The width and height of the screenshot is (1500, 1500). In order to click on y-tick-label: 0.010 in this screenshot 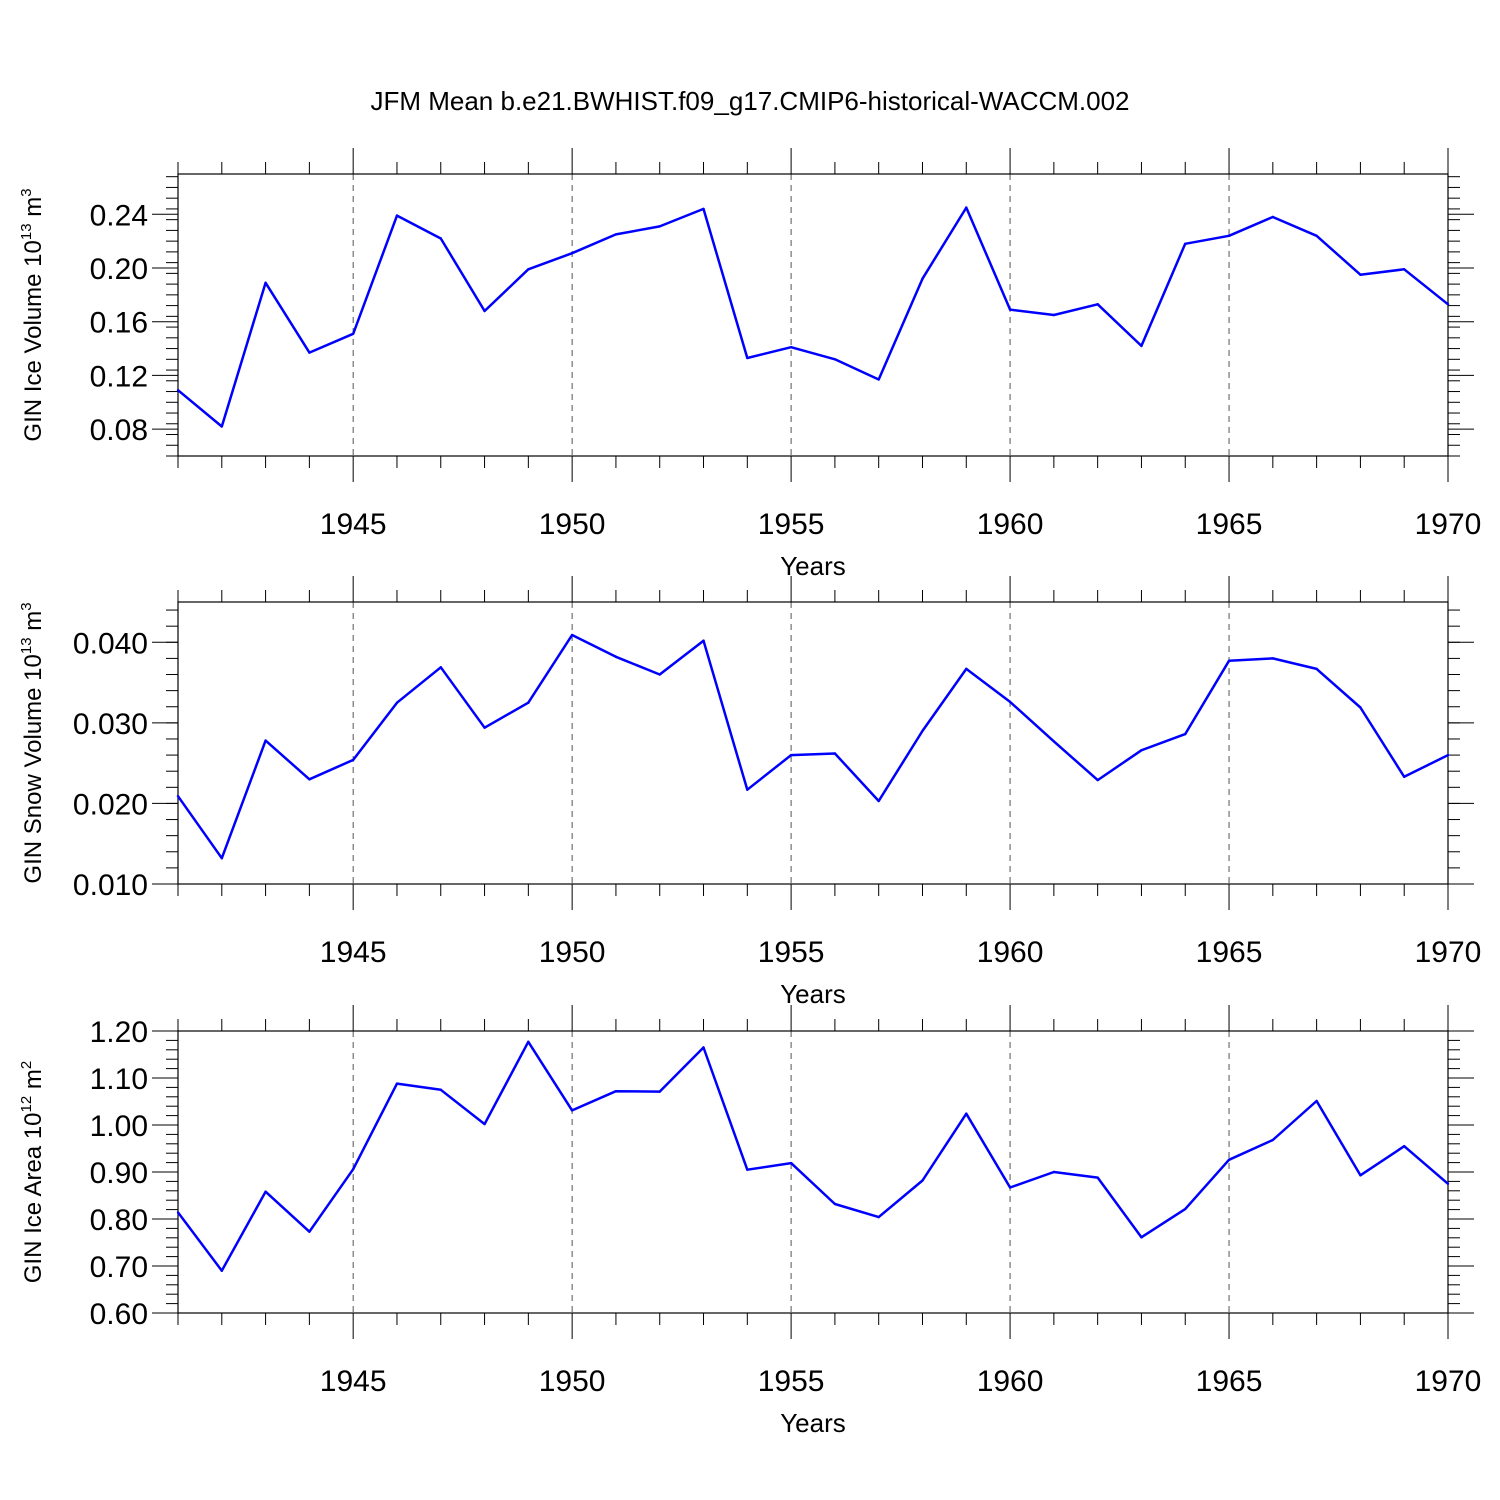, I will do `click(110, 885)`.